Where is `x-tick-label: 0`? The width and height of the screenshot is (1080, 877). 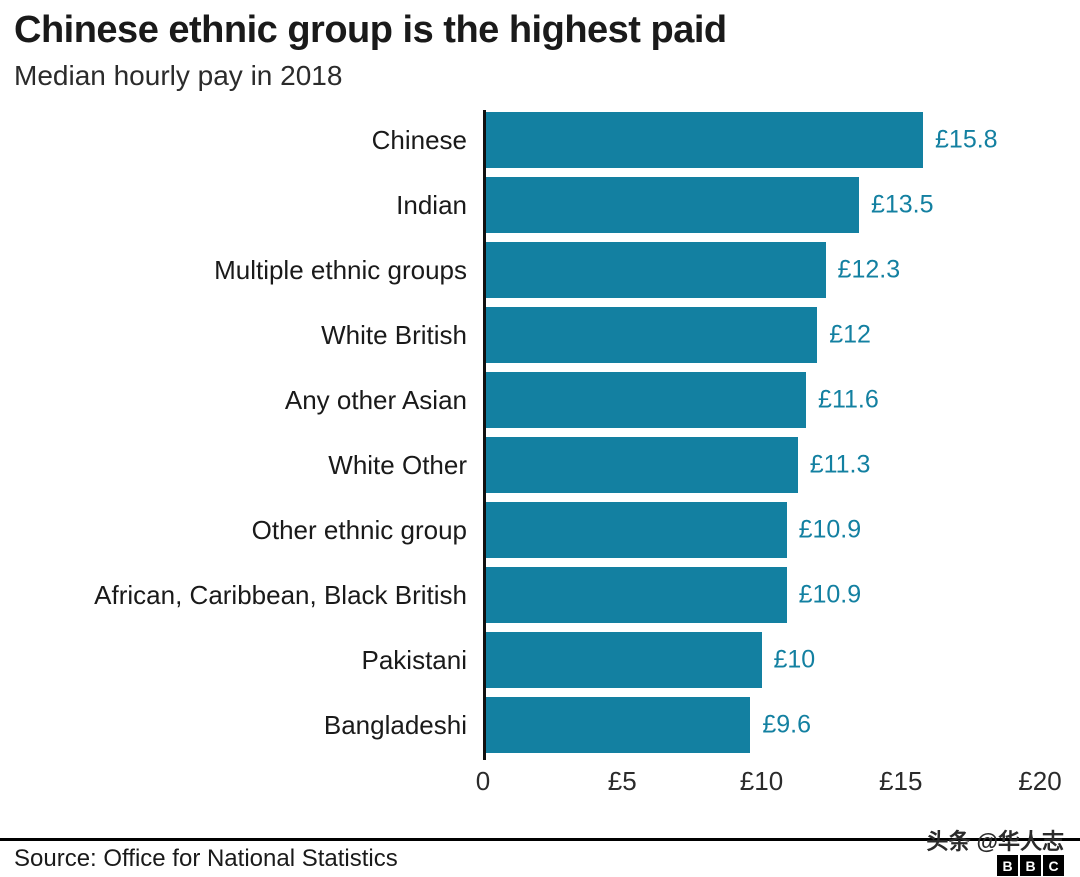 x-tick-label: 0 is located at coordinates (483, 780).